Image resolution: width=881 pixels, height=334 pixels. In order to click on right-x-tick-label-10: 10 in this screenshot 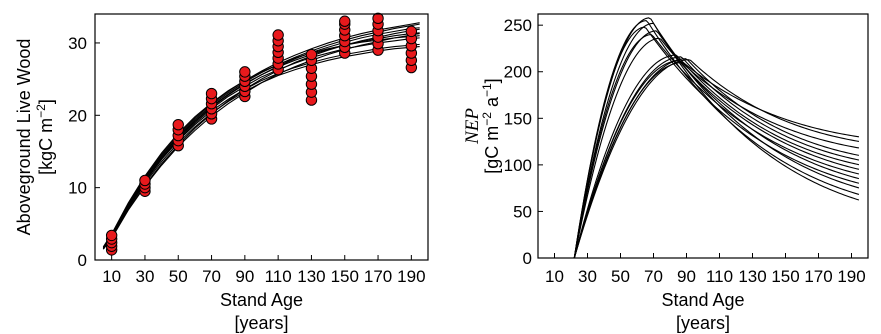, I will do `click(554, 276)`.